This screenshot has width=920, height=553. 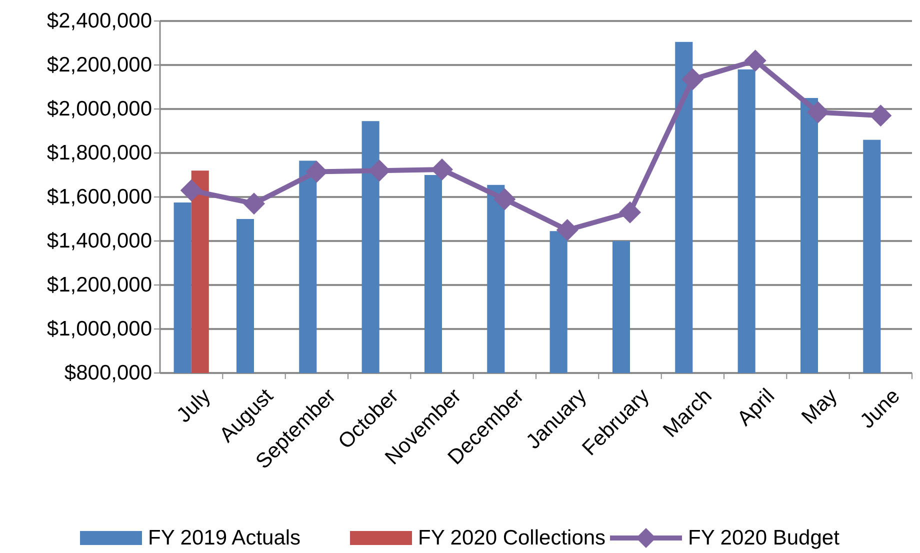 I want to click on x-tick-label: May, so click(x=819, y=406).